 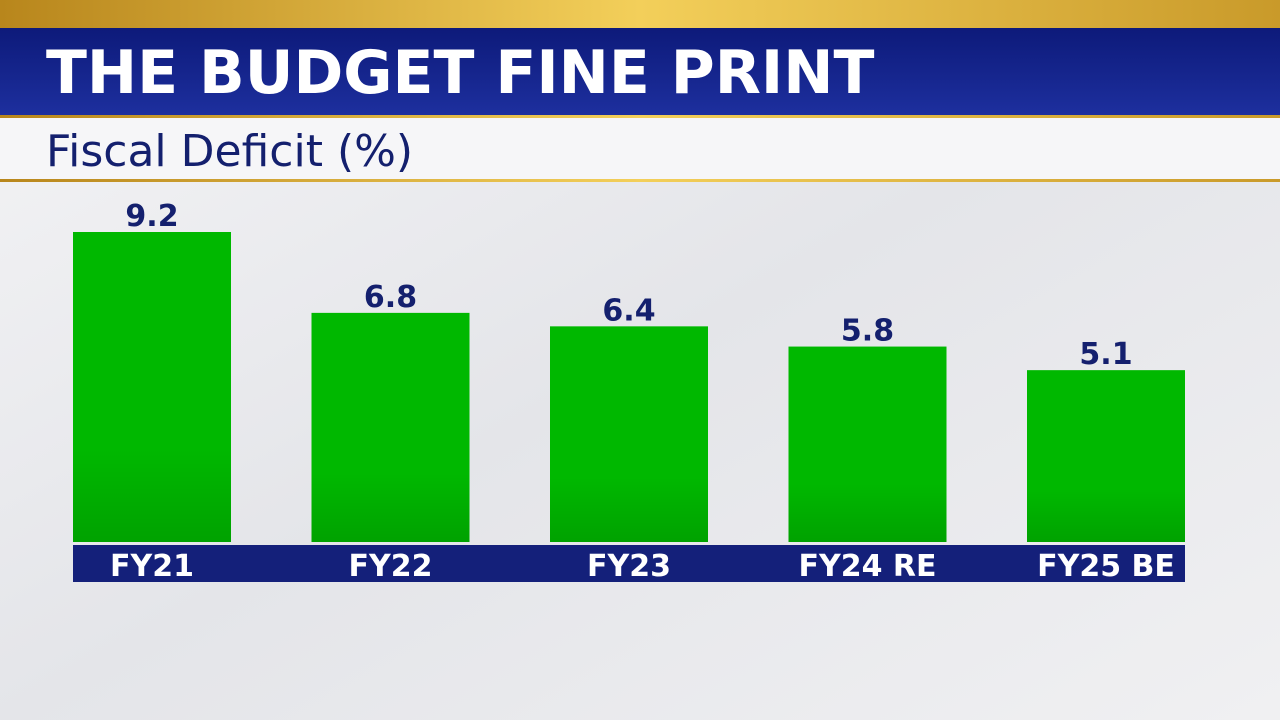 I want to click on chart-title: THE BUDGET FINE PRINT, so click(x=460, y=73).